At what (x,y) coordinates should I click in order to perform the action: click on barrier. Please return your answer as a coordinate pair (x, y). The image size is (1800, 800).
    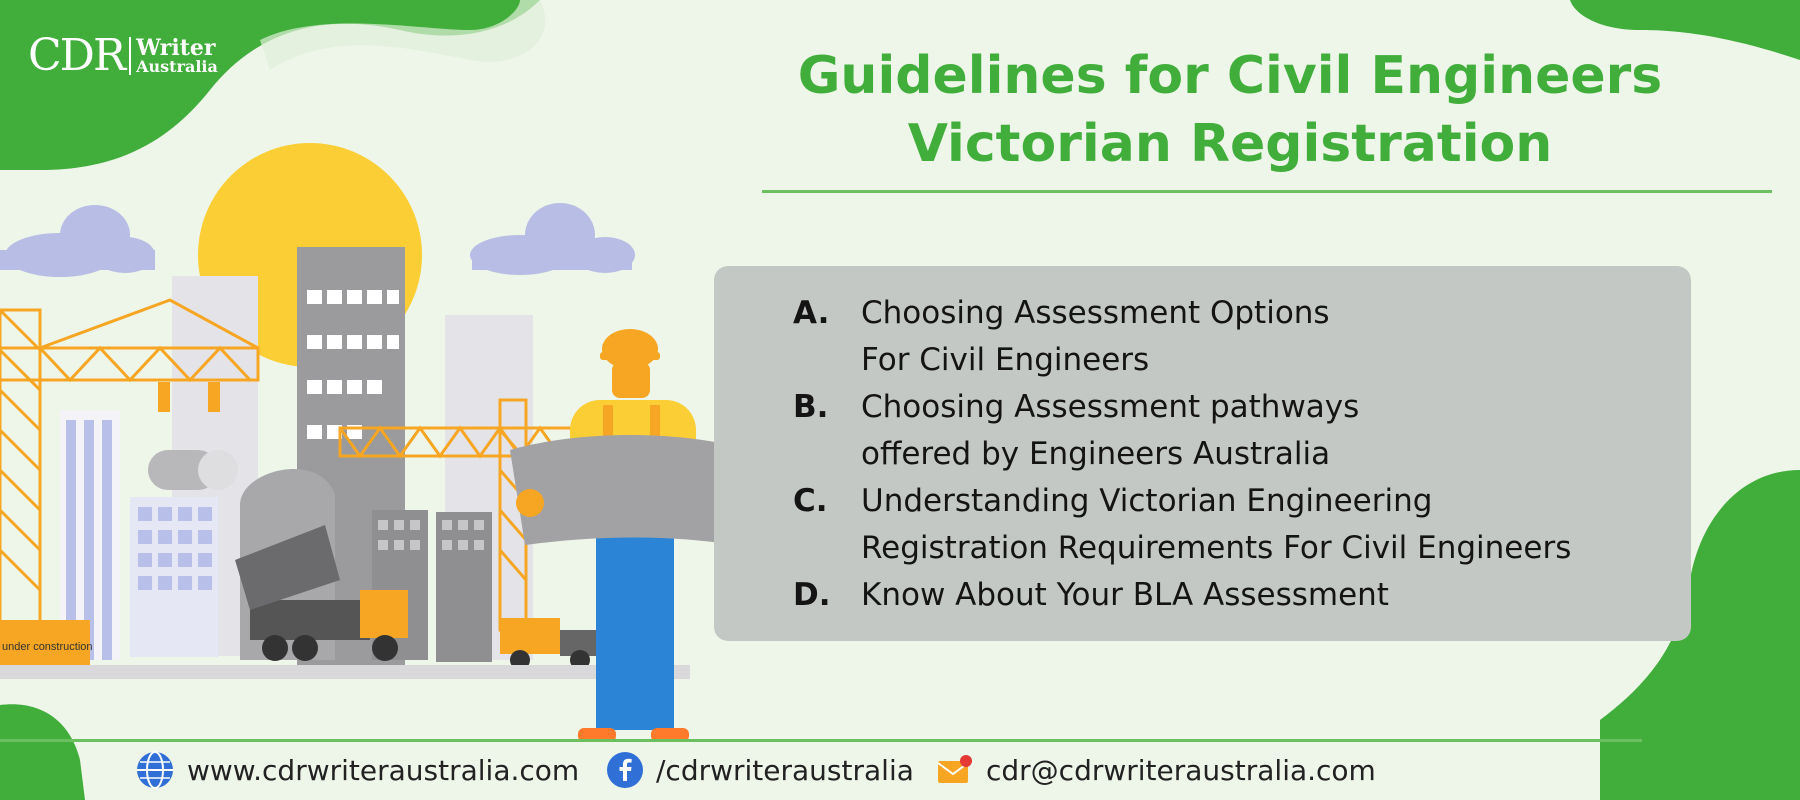
    Looking at the image, I should click on (45, 642).